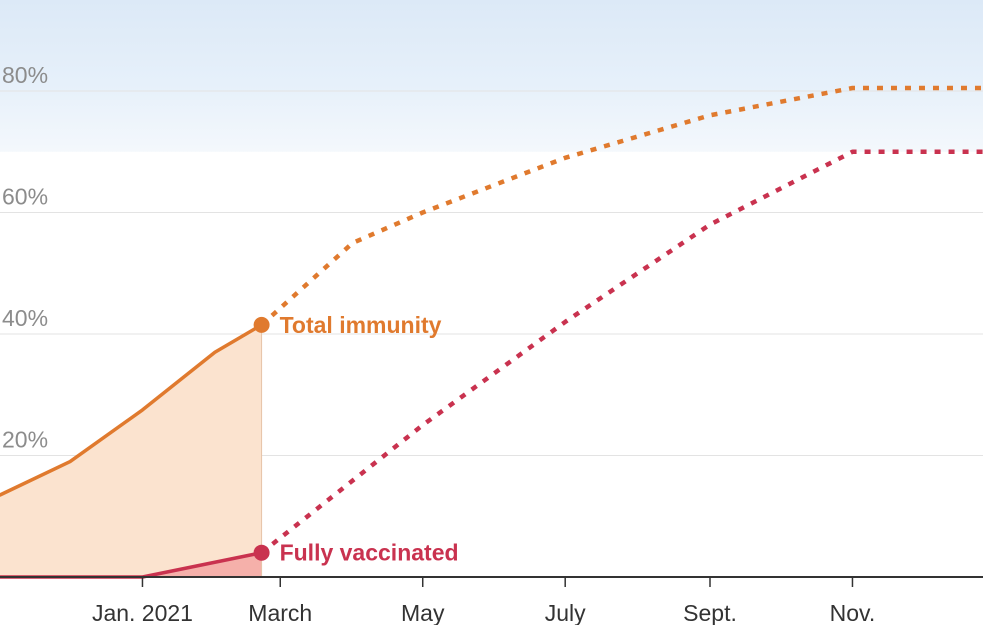 The height and width of the screenshot is (625, 983). I want to click on y-tick-label: 20%, so click(25, 440).